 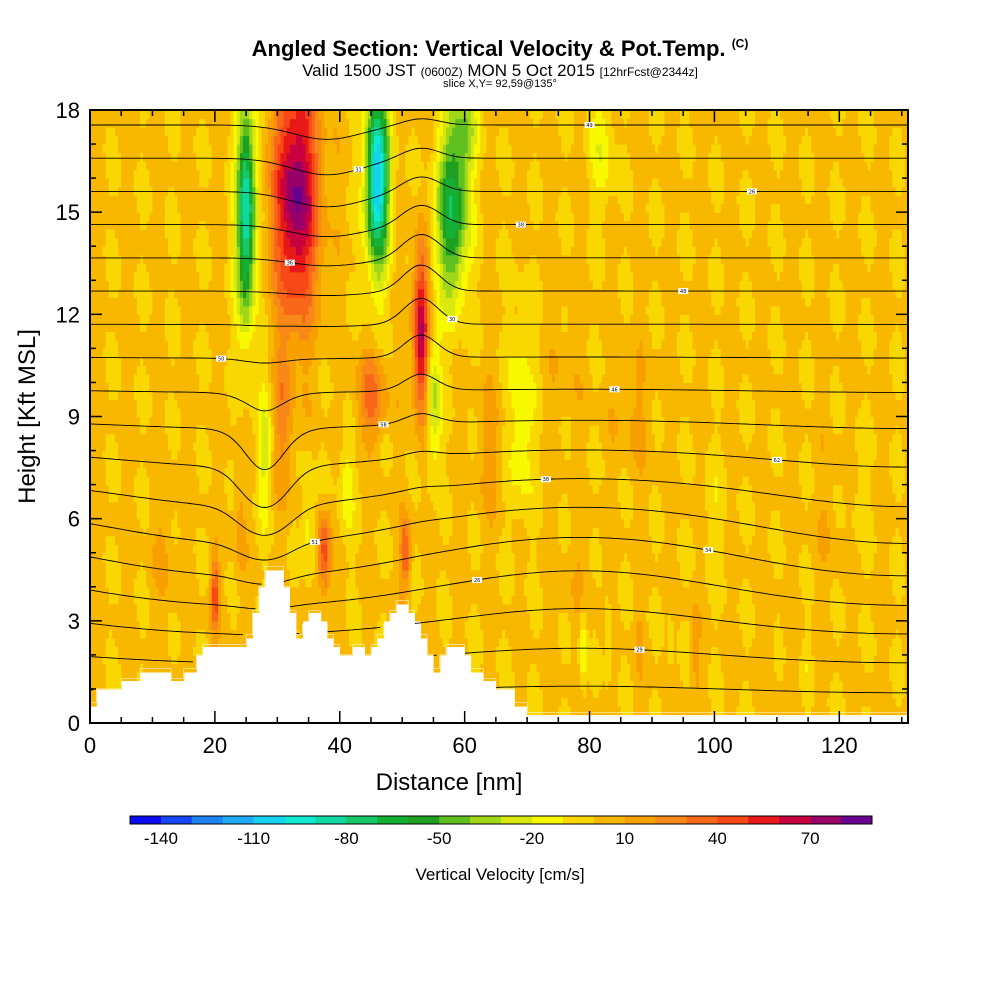 I want to click on y-tick-label: 12, so click(x=68, y=314).